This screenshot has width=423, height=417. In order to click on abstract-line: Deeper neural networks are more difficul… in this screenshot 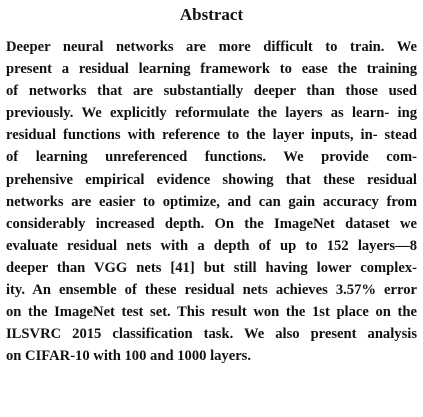, I will do `click(211, 47)`.